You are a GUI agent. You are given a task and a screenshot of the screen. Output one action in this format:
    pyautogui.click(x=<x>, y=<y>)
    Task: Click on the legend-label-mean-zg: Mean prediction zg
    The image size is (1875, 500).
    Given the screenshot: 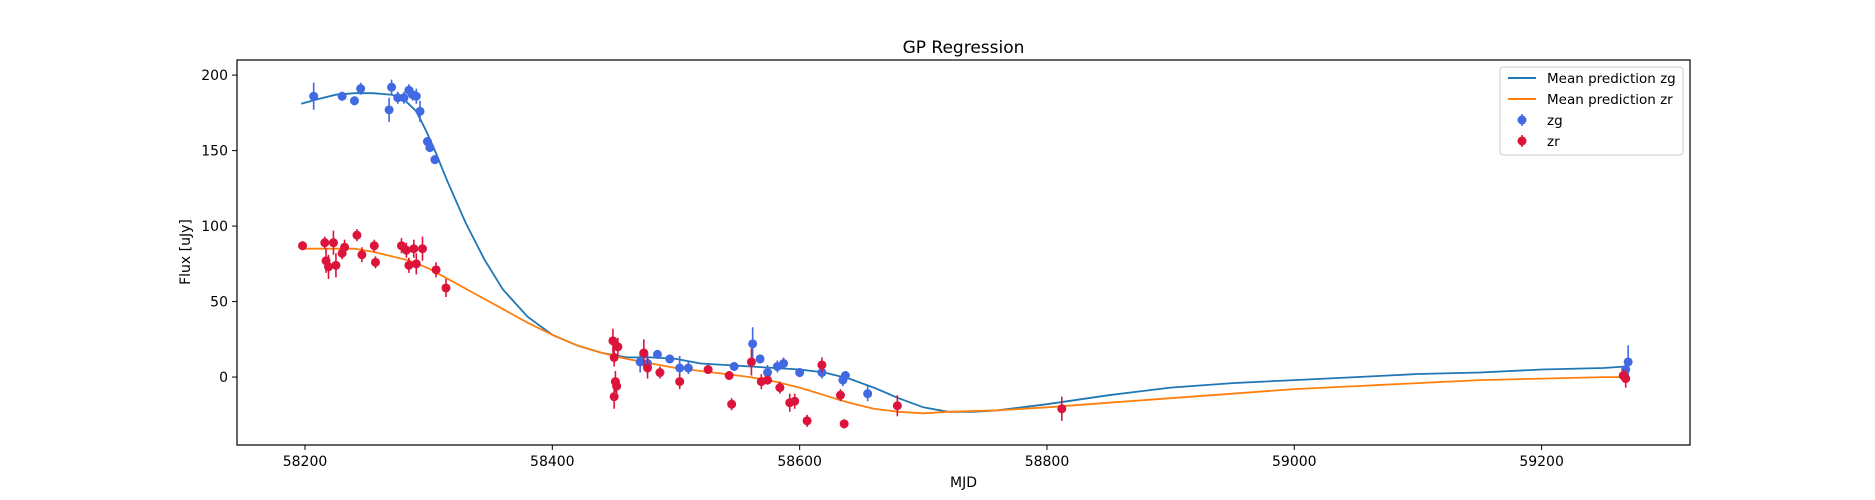 What is the action you would take?
    pyautogui.click(x=1611, y=79)
    